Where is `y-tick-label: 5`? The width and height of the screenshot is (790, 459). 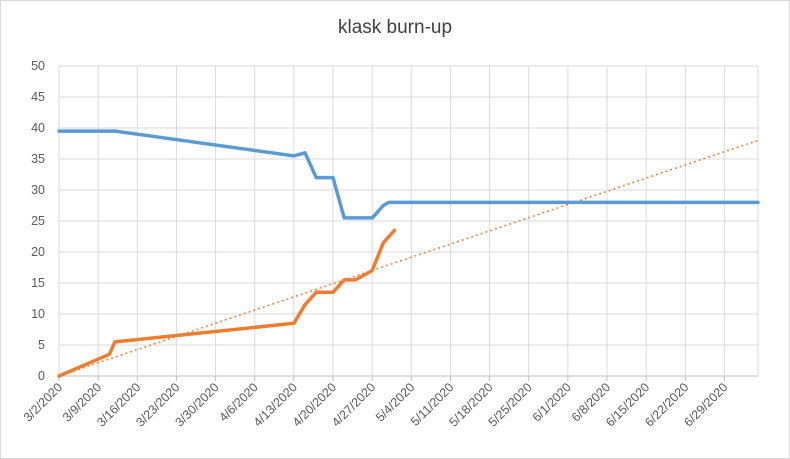 y-tick-label: 5 is located at coordinates (41, 345).